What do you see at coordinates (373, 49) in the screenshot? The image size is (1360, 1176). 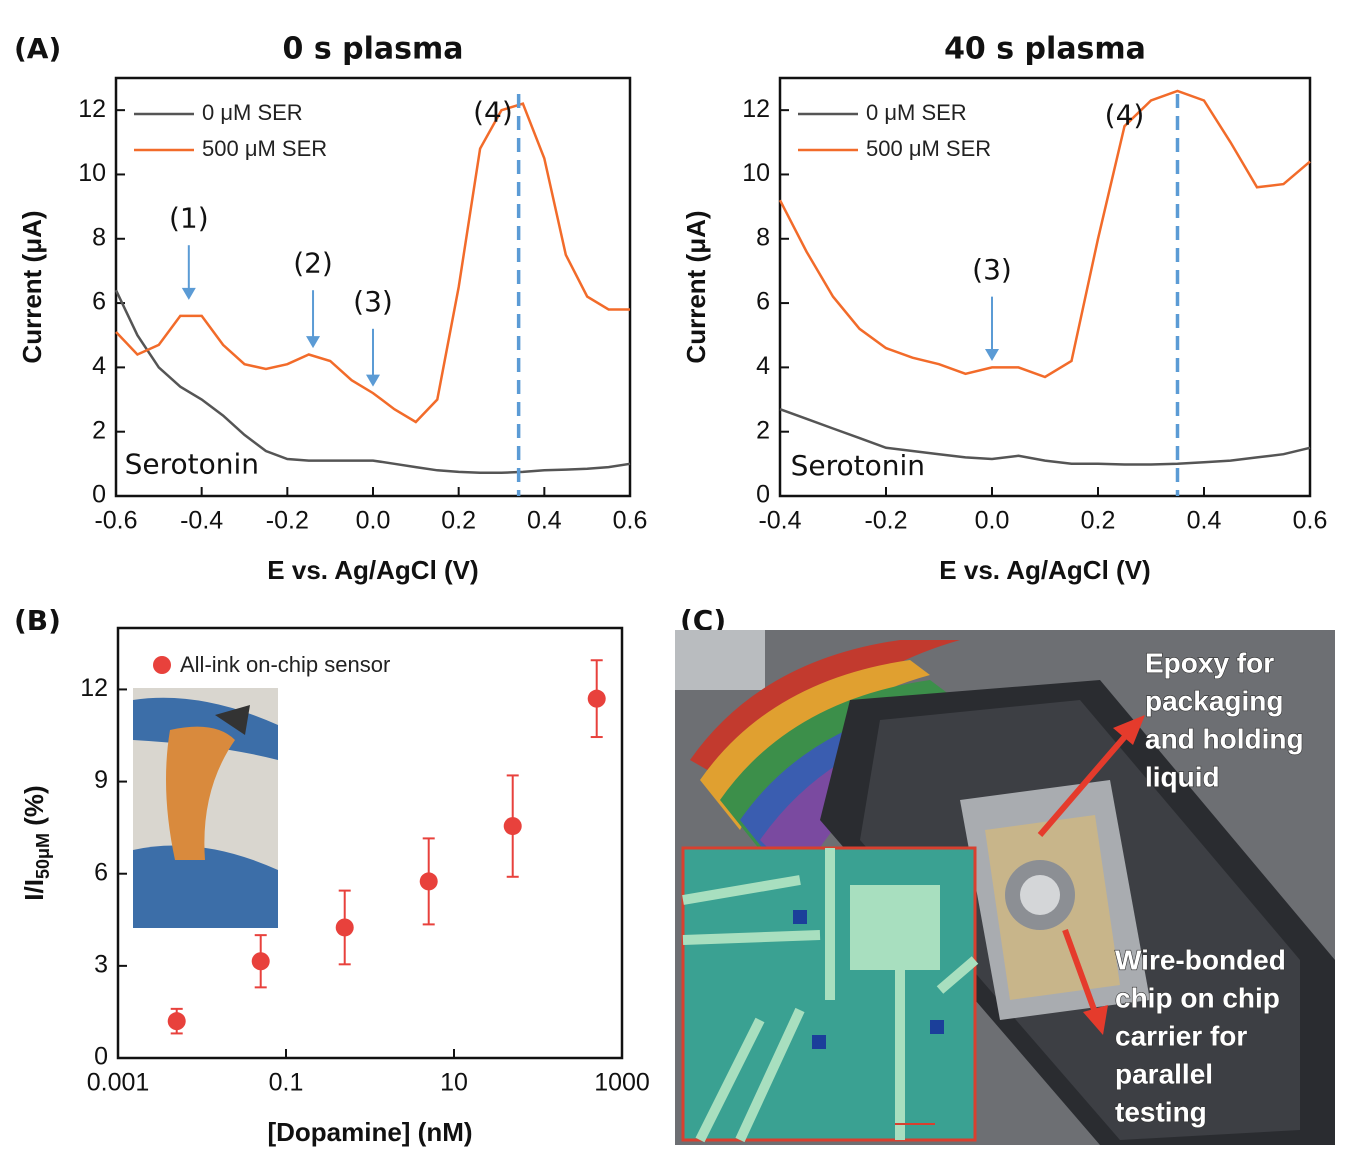 I see `chart-title: 0 s plasma` at bounding box center [373, 49].